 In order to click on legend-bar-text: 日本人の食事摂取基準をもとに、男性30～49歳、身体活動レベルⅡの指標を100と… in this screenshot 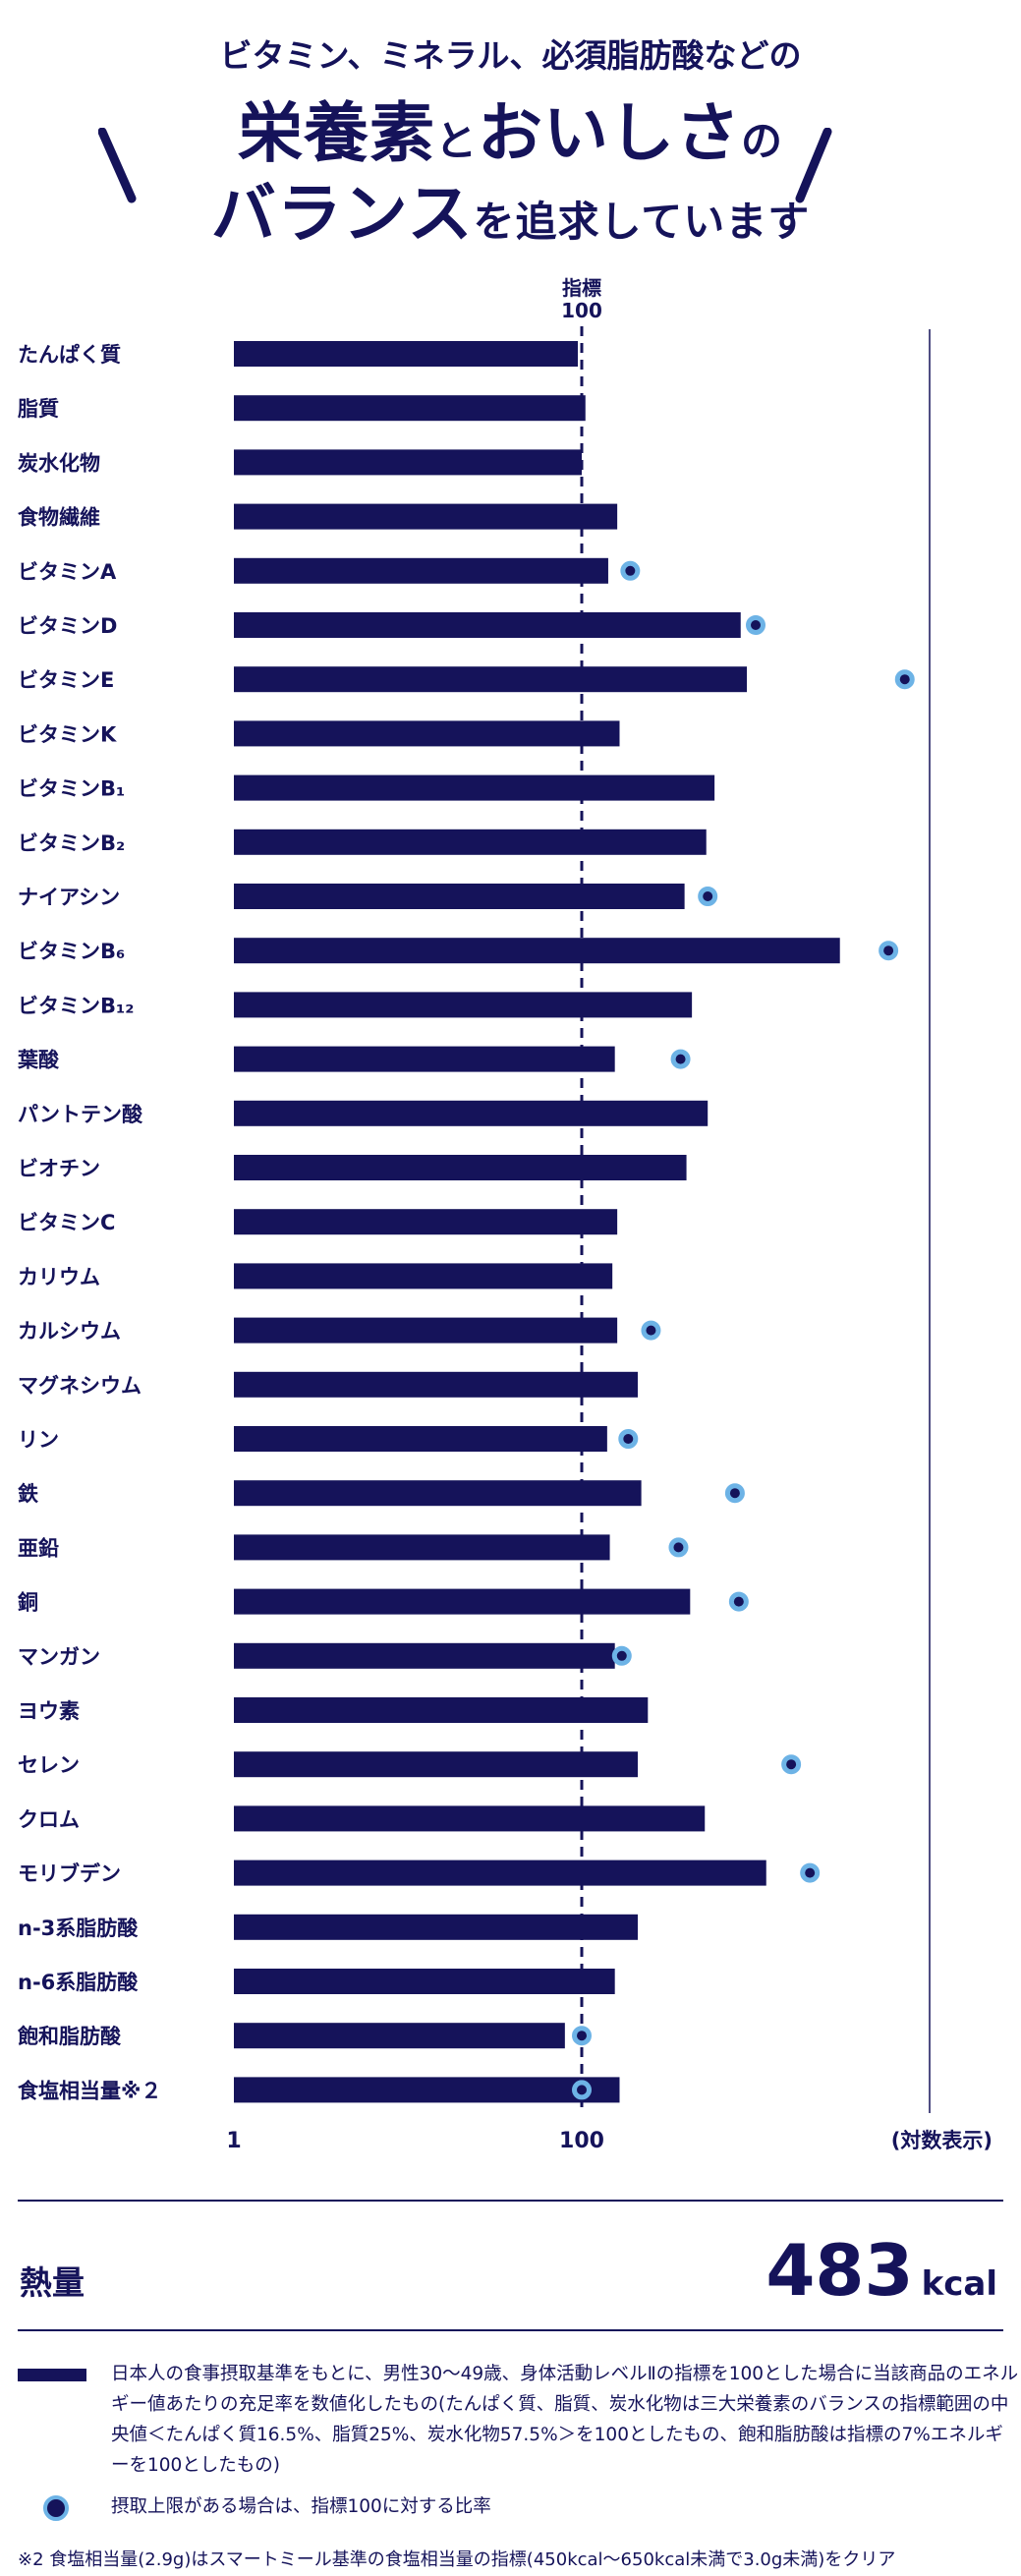, I will do `click(565, 2420)`.